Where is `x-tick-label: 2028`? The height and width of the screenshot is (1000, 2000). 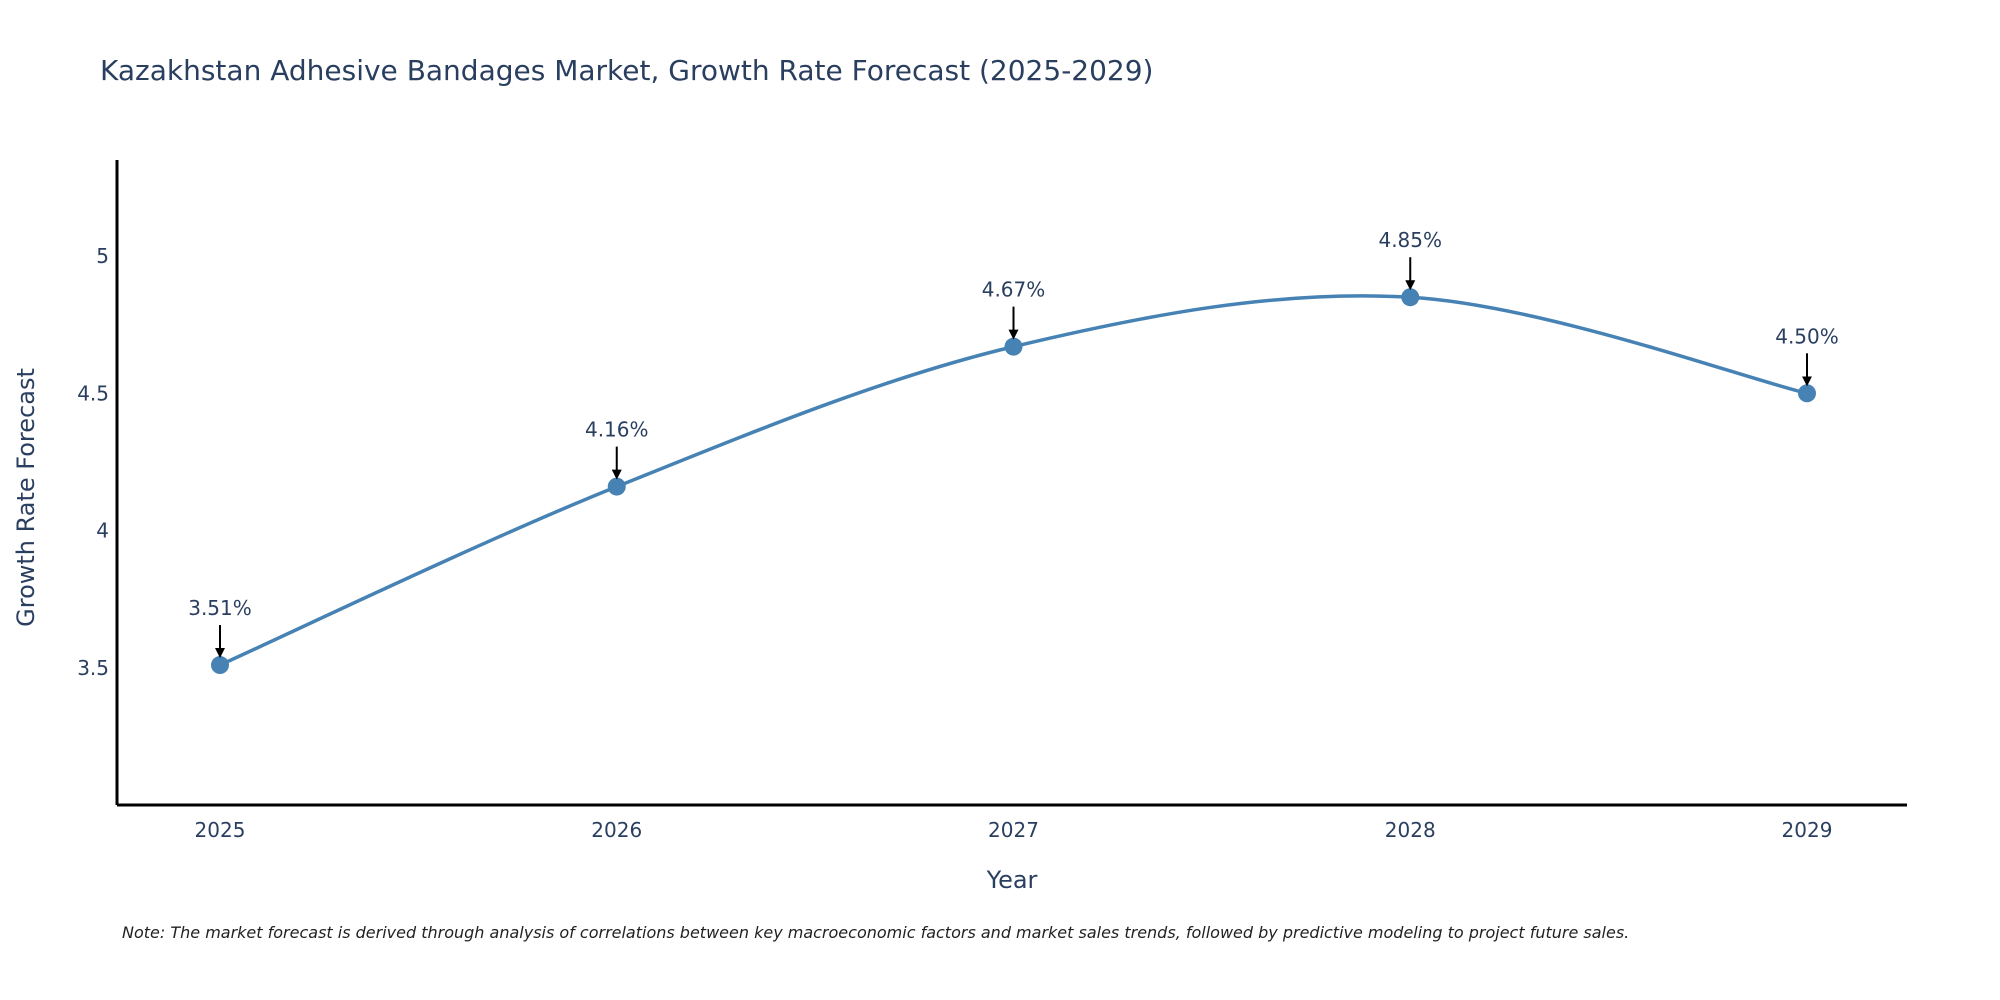 x-tick-label: 2028 is located at coordinates (1410, 830).